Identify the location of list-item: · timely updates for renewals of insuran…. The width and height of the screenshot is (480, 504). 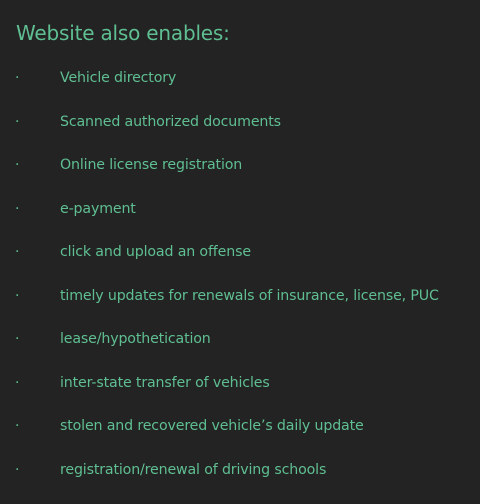
(240, 306).